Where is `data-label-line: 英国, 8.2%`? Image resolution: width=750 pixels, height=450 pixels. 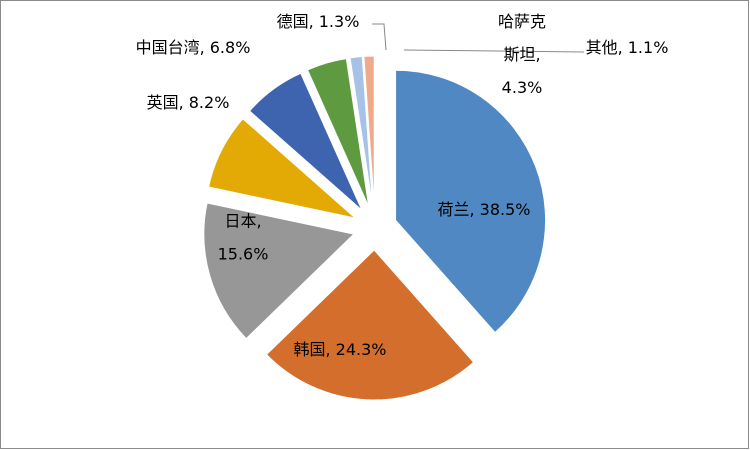
data-label-line: 英国, 8.2% is located at coordinates (188, 102).